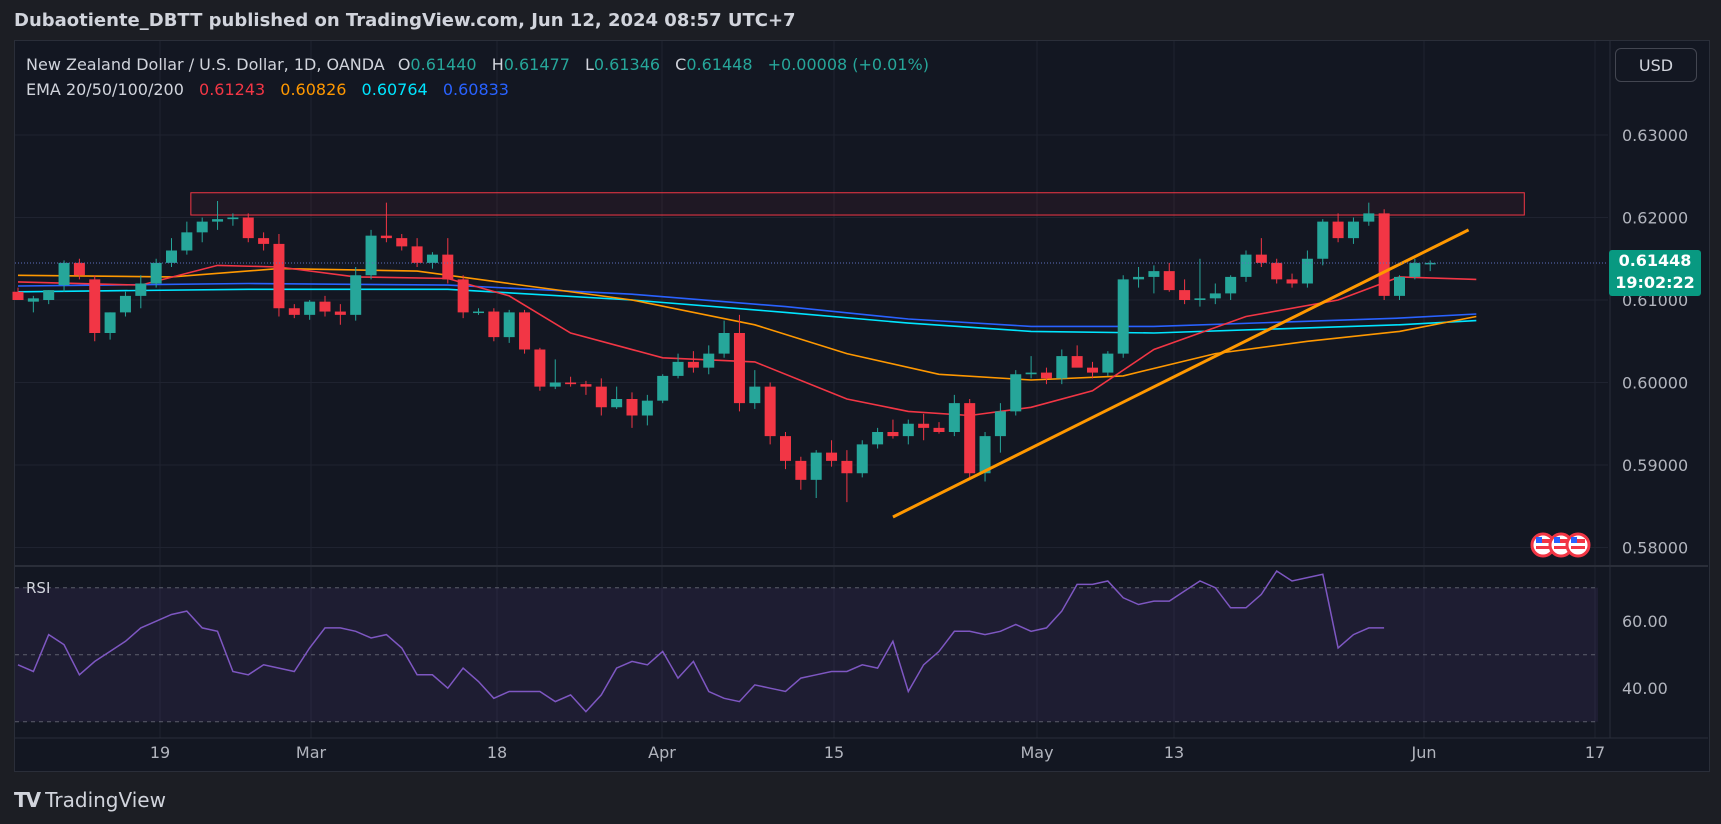  I want to click on resistance-zone, so click(857, 204).